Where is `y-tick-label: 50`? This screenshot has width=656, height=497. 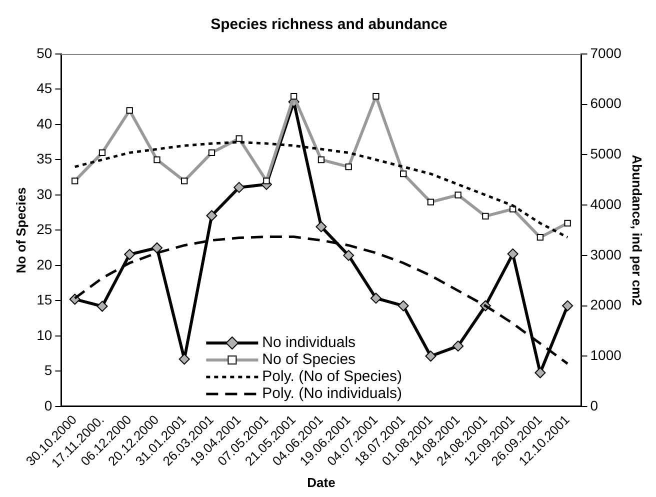 y-tick-label: 50 is located at coordinates (44, 52).